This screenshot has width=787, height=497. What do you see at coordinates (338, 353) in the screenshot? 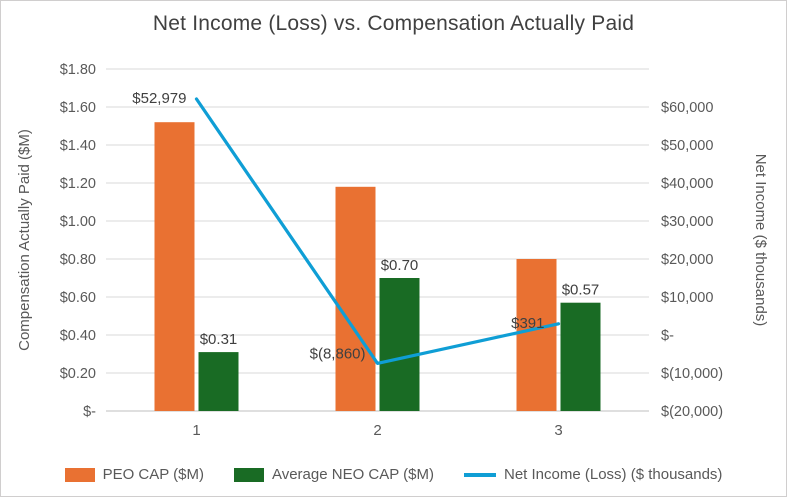
I see `line-data-label: $(8,860)` at bounding box center [338, 353].